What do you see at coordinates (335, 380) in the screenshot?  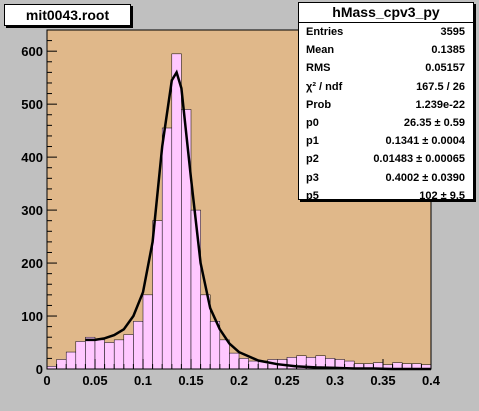 I see `x-tick-label: 0.3` at bounding box center [335, 380].